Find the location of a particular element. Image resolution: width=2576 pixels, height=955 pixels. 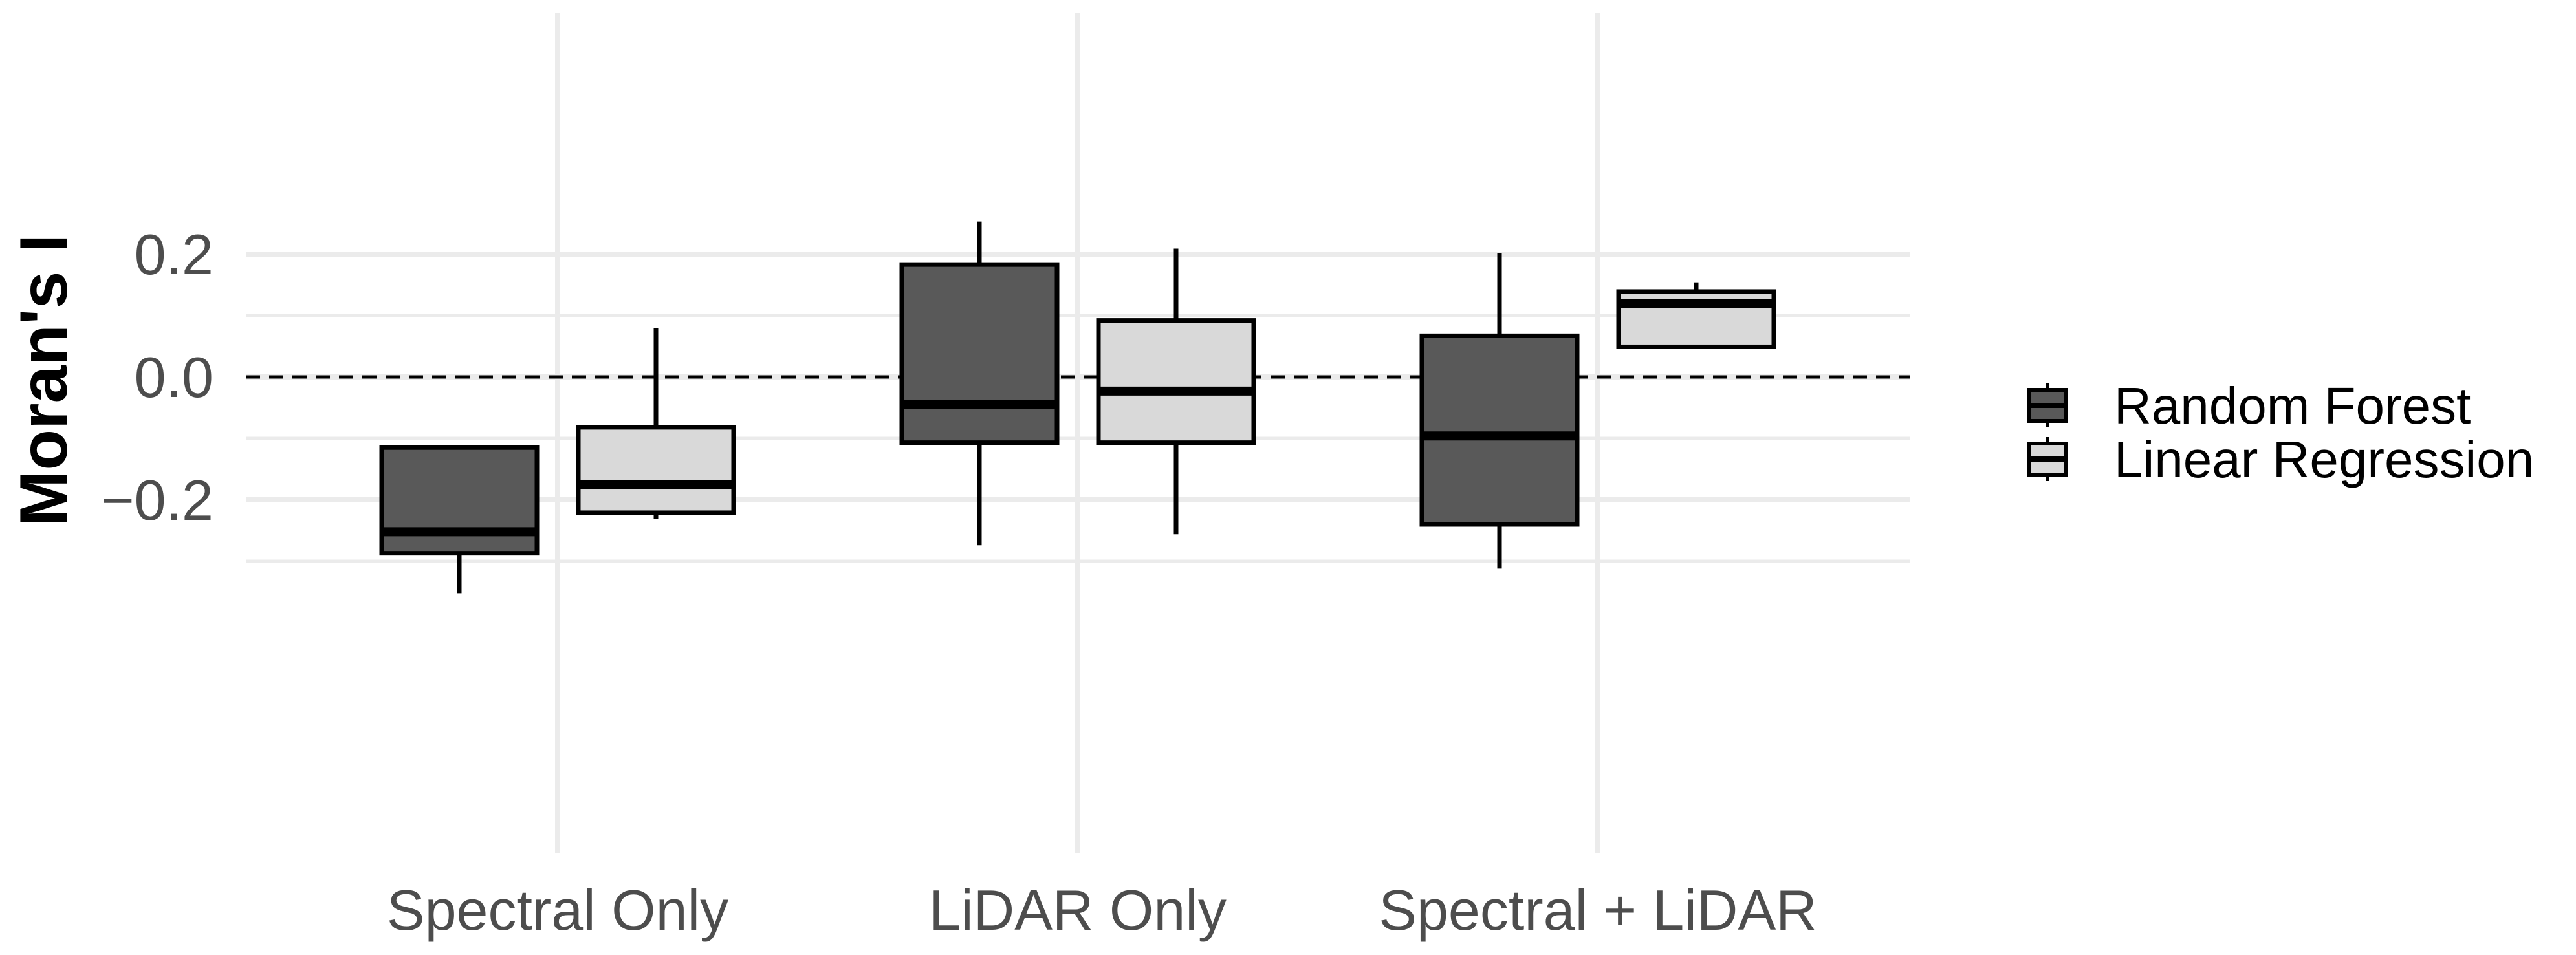

legend-item: Linear Regression is located at coordinates (2280, 459).